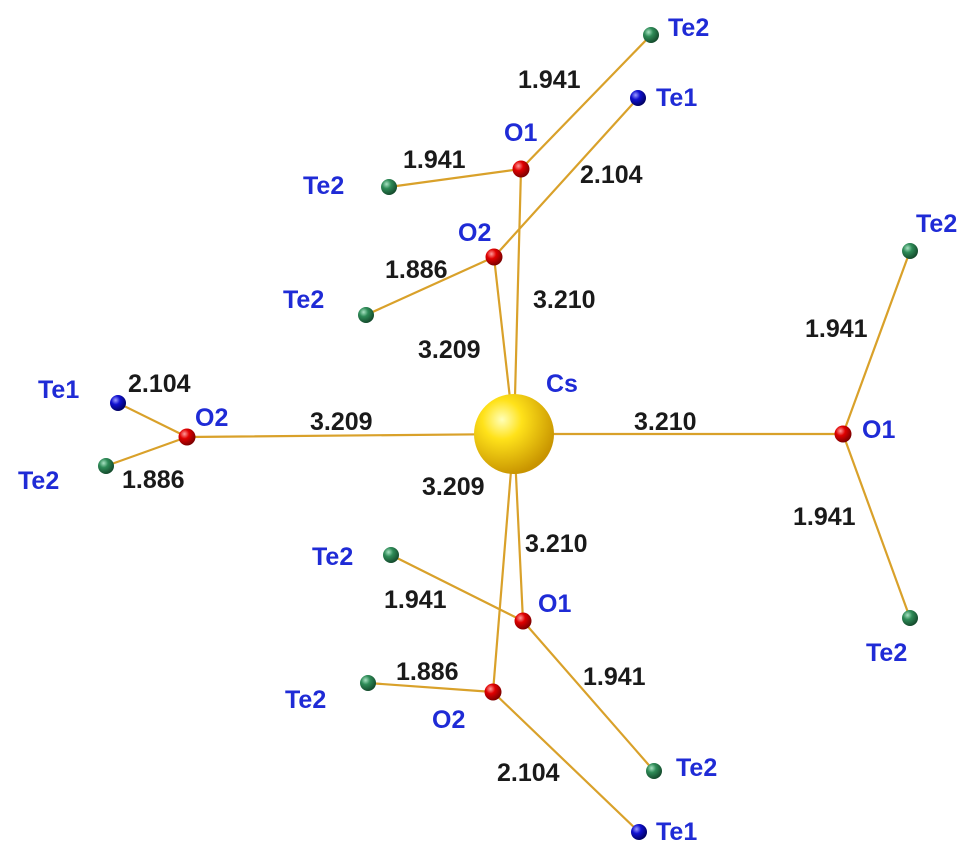  What do you see at coordinates (503, 563) in the screenshot?
I see `bond-cs-o2_bottom` at bounding box center [503, 563].